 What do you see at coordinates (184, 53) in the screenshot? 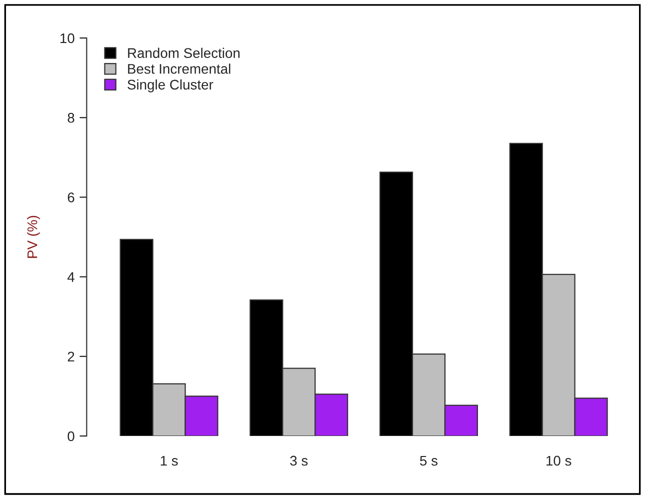
I see `legend-label: Random Selection` at bounding box center [184, 53].